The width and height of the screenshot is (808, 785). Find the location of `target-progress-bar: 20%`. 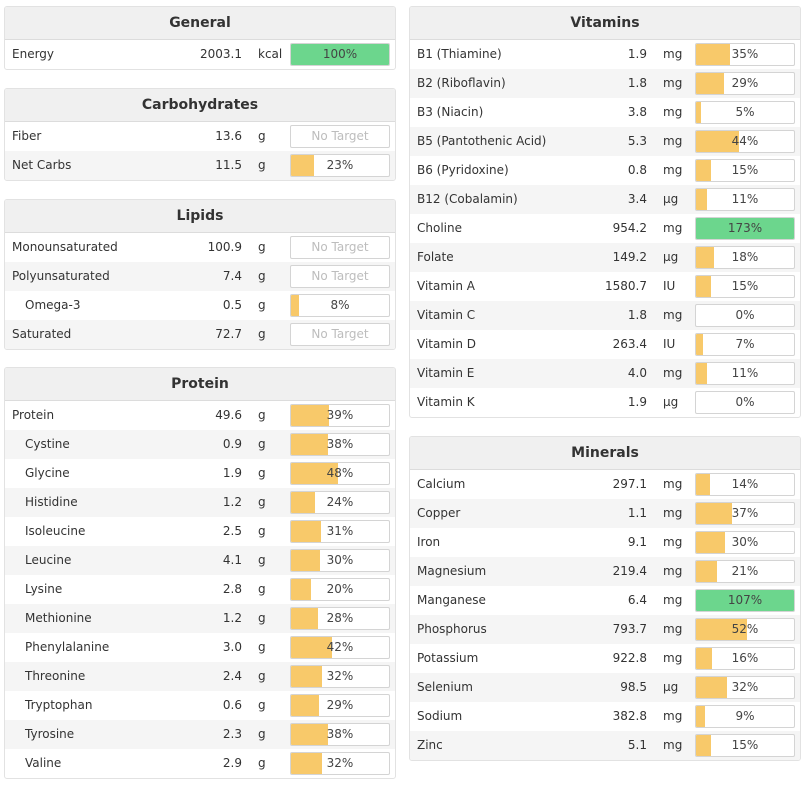

target-progress-bar: 20% is located at coordinates (340, 589).